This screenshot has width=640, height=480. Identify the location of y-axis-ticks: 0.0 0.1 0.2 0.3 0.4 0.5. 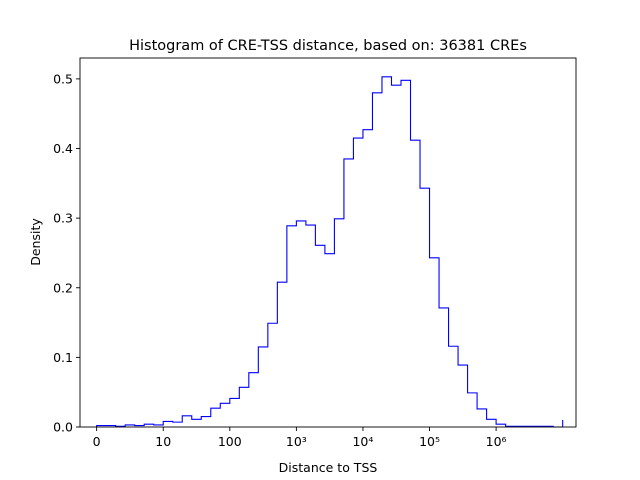
(66, 253).